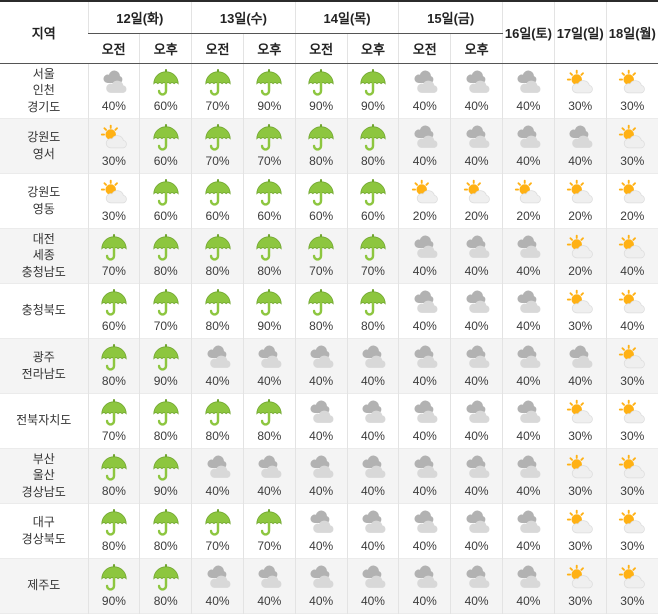 The height and width of the screenshot is (614, 658). I want to click on forecast-cell: 90%, so click(321, 90).